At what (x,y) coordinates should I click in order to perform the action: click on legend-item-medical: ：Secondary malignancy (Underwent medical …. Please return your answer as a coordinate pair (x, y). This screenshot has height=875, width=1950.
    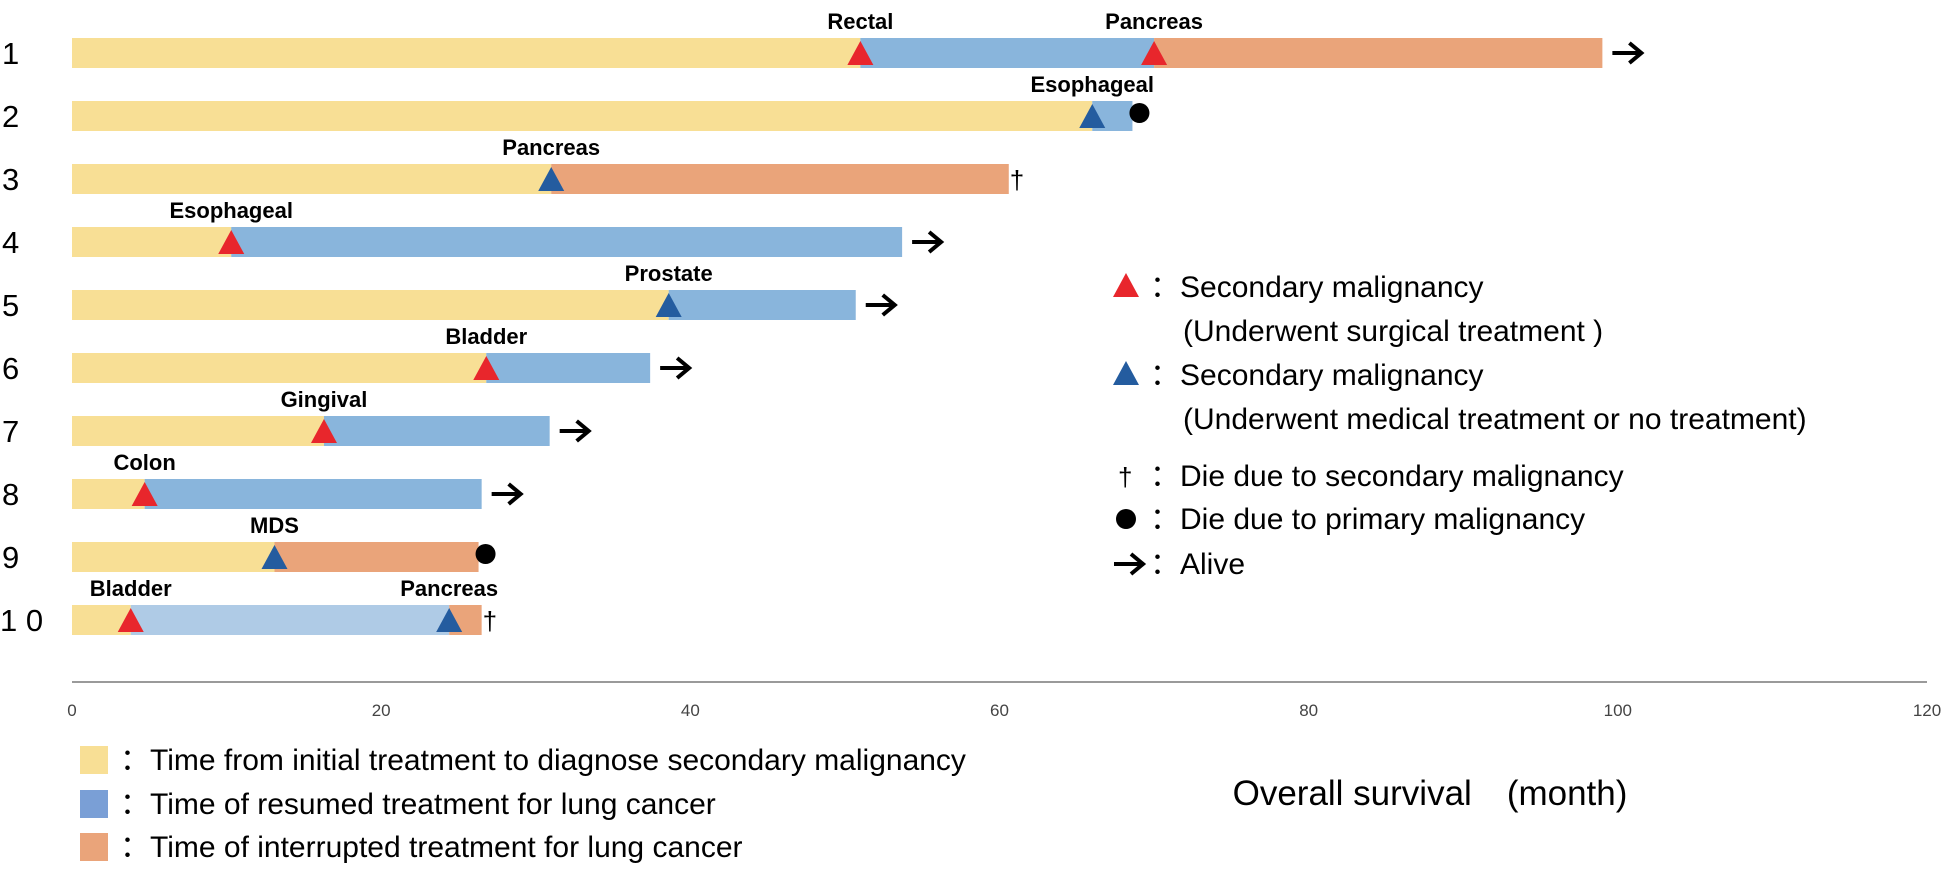
    Looking at the image, I should click on (1460, 397).